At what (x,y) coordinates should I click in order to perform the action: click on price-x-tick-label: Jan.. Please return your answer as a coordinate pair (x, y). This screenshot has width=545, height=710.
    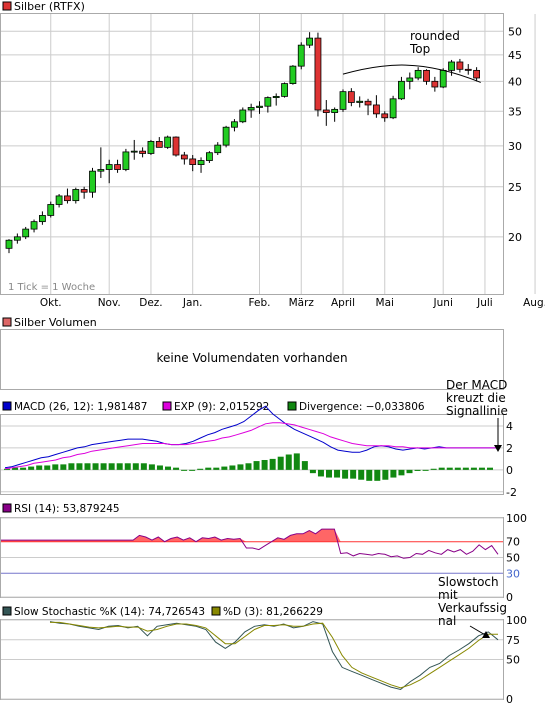
    Looking at the image, I should click on (192, 303).